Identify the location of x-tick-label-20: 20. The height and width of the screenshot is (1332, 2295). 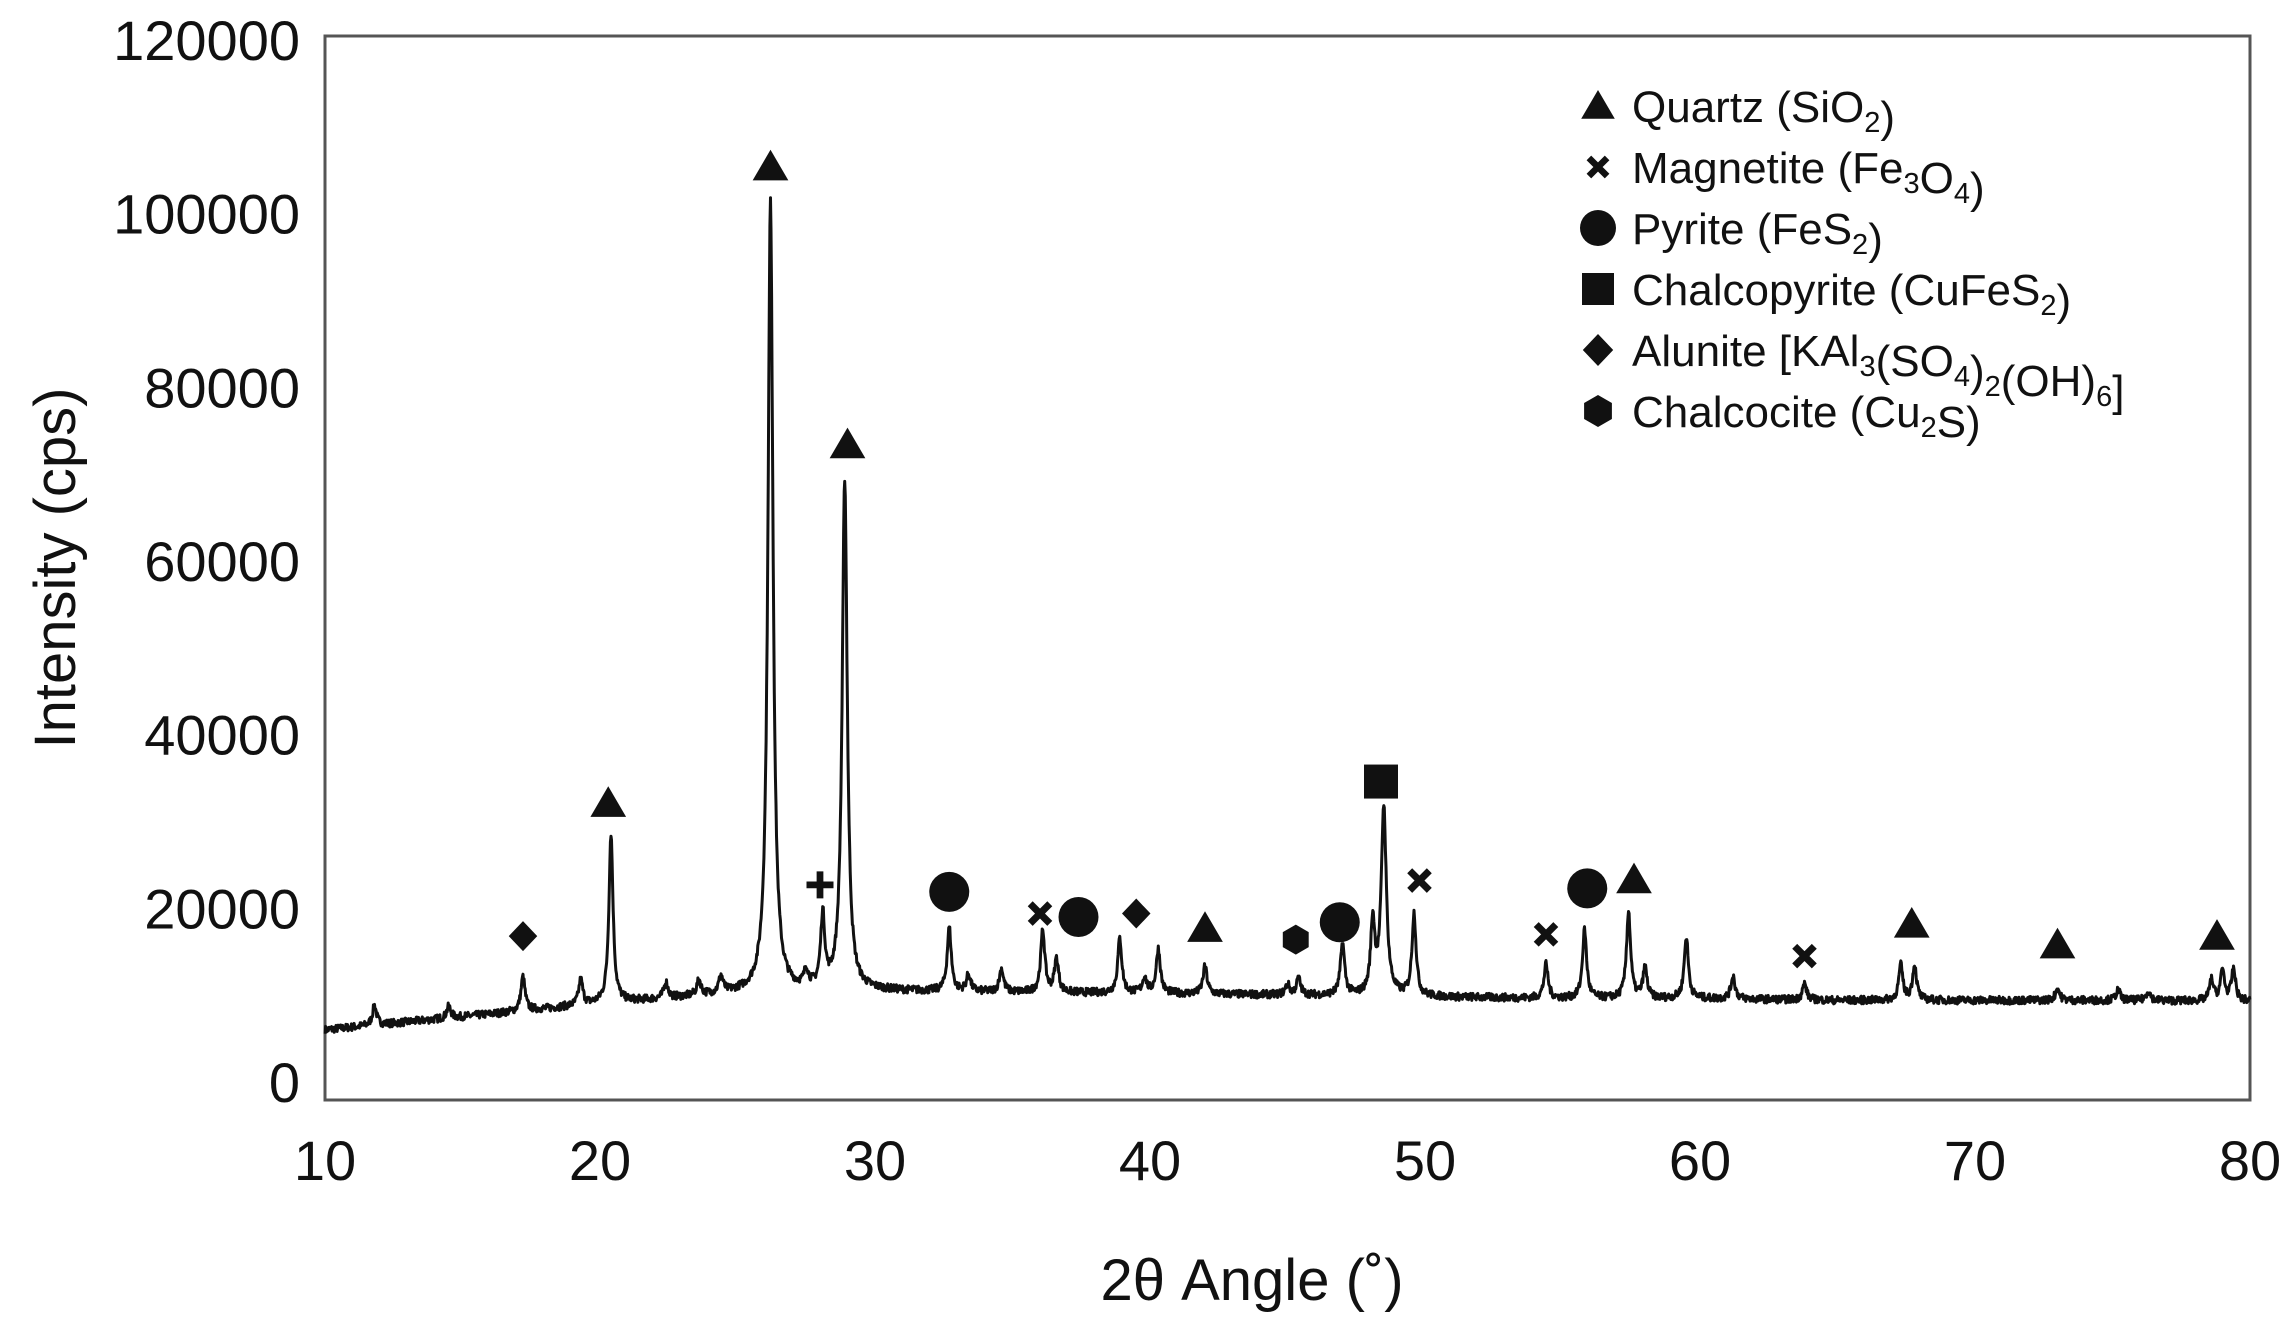
(600, 1160).